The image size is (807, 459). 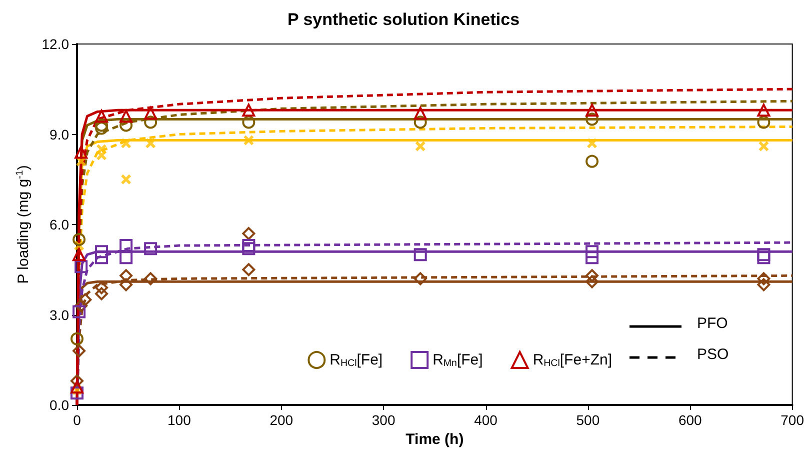 What do you see at coordinates (60, 314) in the screenshot?
I see `y-tick-label: 3.0` at bounding box center [60, 314].